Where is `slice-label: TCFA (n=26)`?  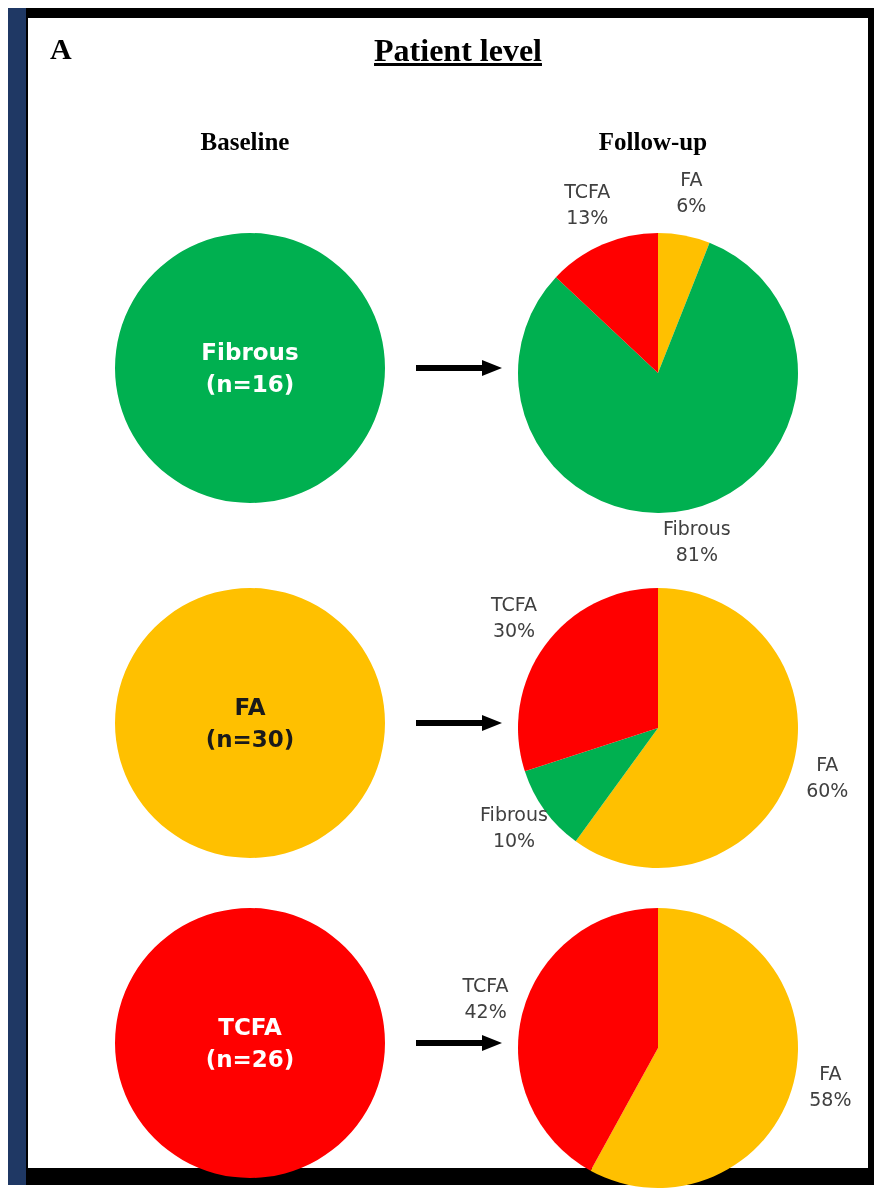 slice-label: TCFA (n=26) is located at coordinates (250, 1043).